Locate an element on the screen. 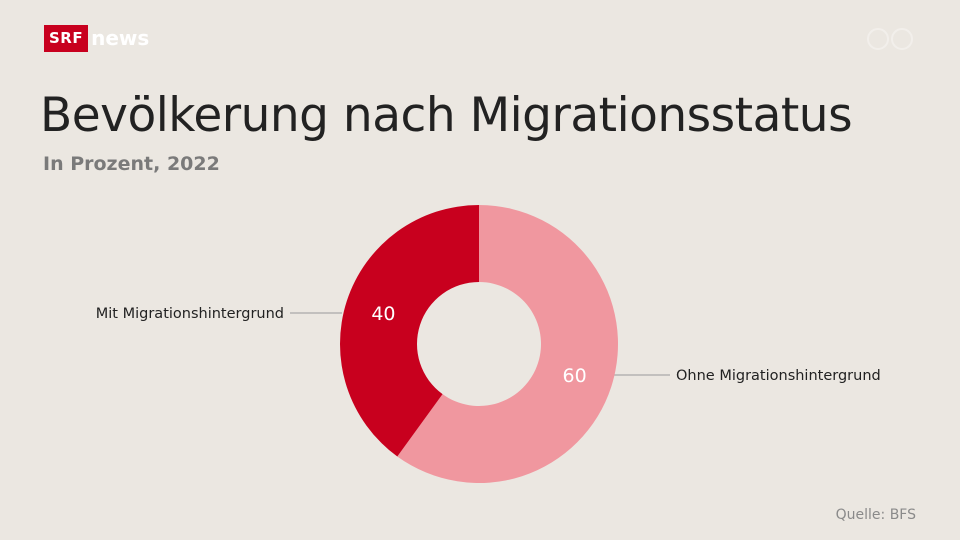  category-label-0: Ohne Migrationshintergrund is located at coordinates (778, 376).